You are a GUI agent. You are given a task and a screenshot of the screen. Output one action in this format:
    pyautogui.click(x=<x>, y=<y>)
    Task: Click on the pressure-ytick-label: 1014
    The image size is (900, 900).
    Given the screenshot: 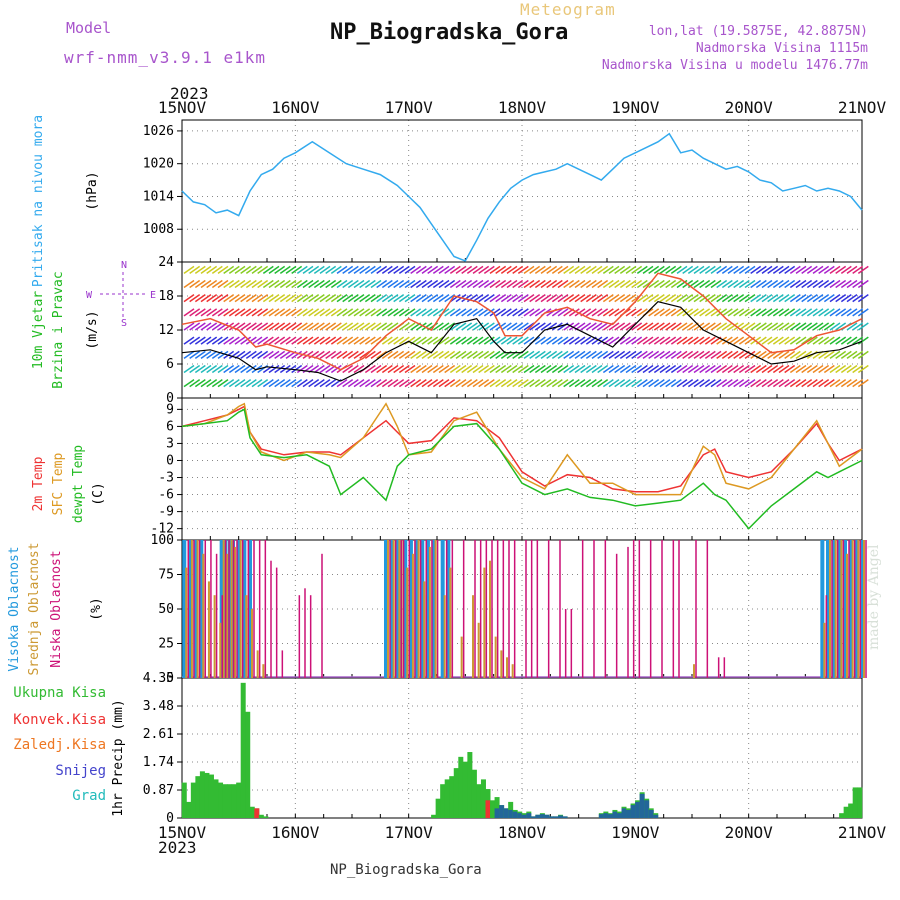 What is the action you would take?
    pyautogui.click(x=158, y=196)
    